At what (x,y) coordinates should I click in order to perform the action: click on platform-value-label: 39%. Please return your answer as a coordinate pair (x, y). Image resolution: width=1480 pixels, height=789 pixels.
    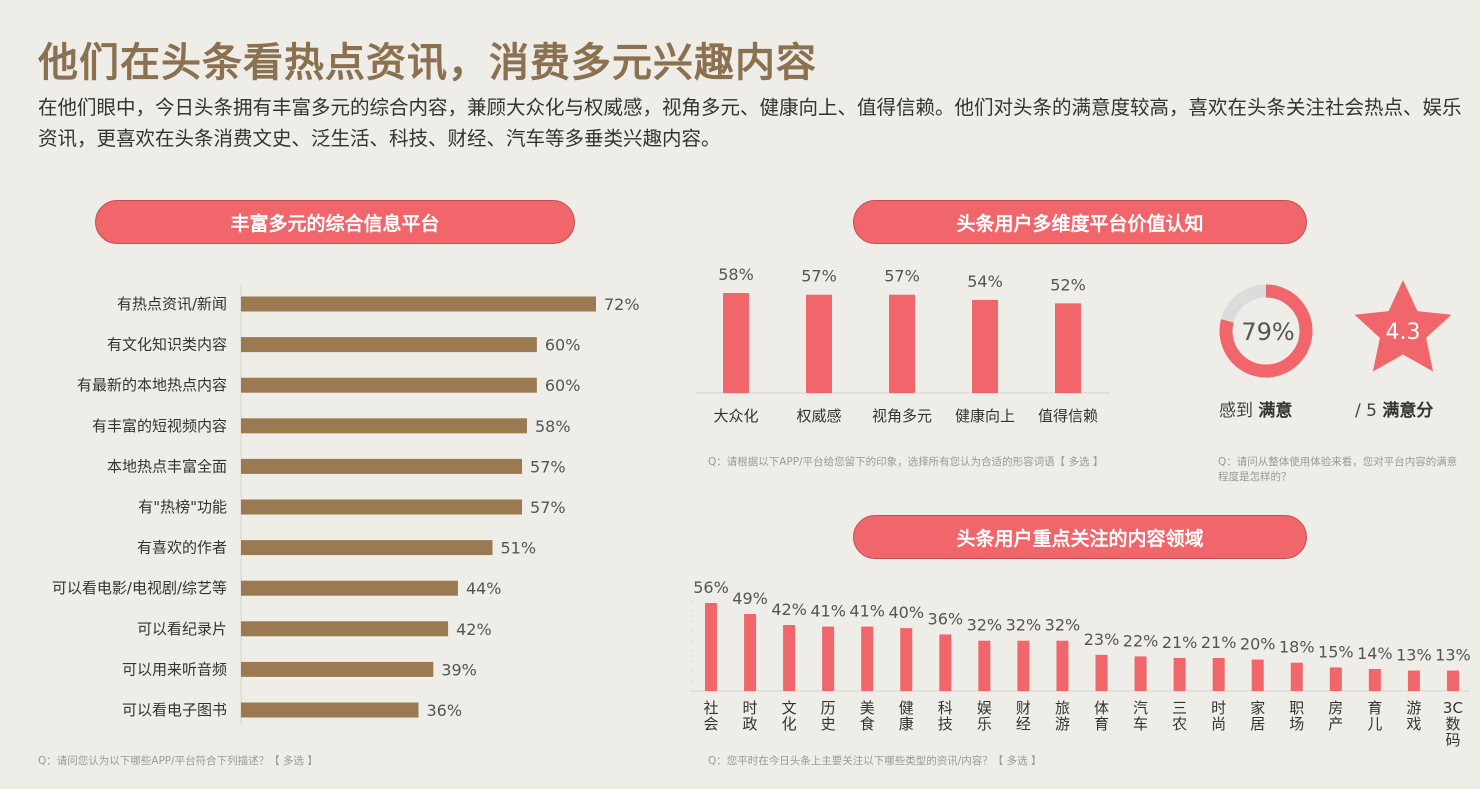
    Looking at the image, I should click on (459, 669).